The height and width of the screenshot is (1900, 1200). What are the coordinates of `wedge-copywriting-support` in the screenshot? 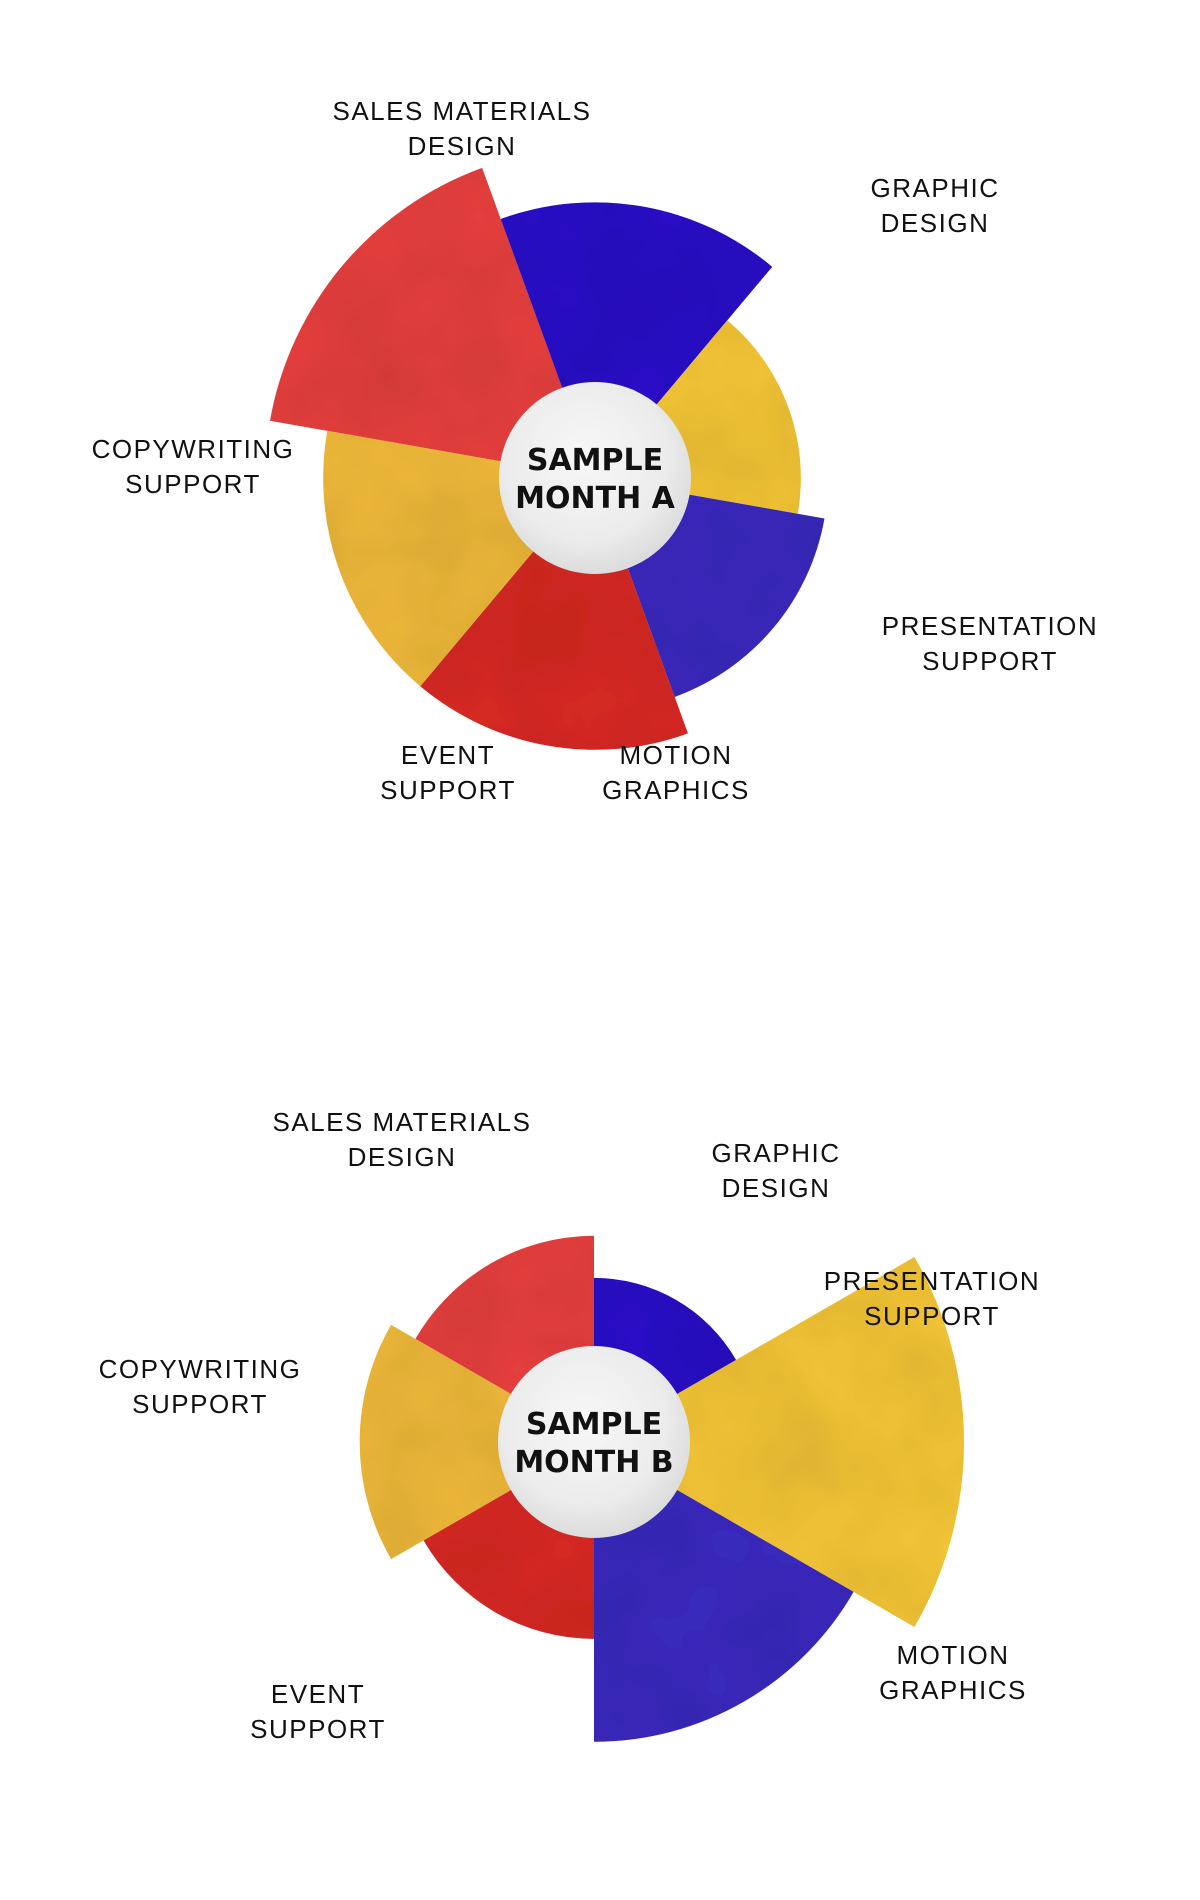 It's located at (554, 649).